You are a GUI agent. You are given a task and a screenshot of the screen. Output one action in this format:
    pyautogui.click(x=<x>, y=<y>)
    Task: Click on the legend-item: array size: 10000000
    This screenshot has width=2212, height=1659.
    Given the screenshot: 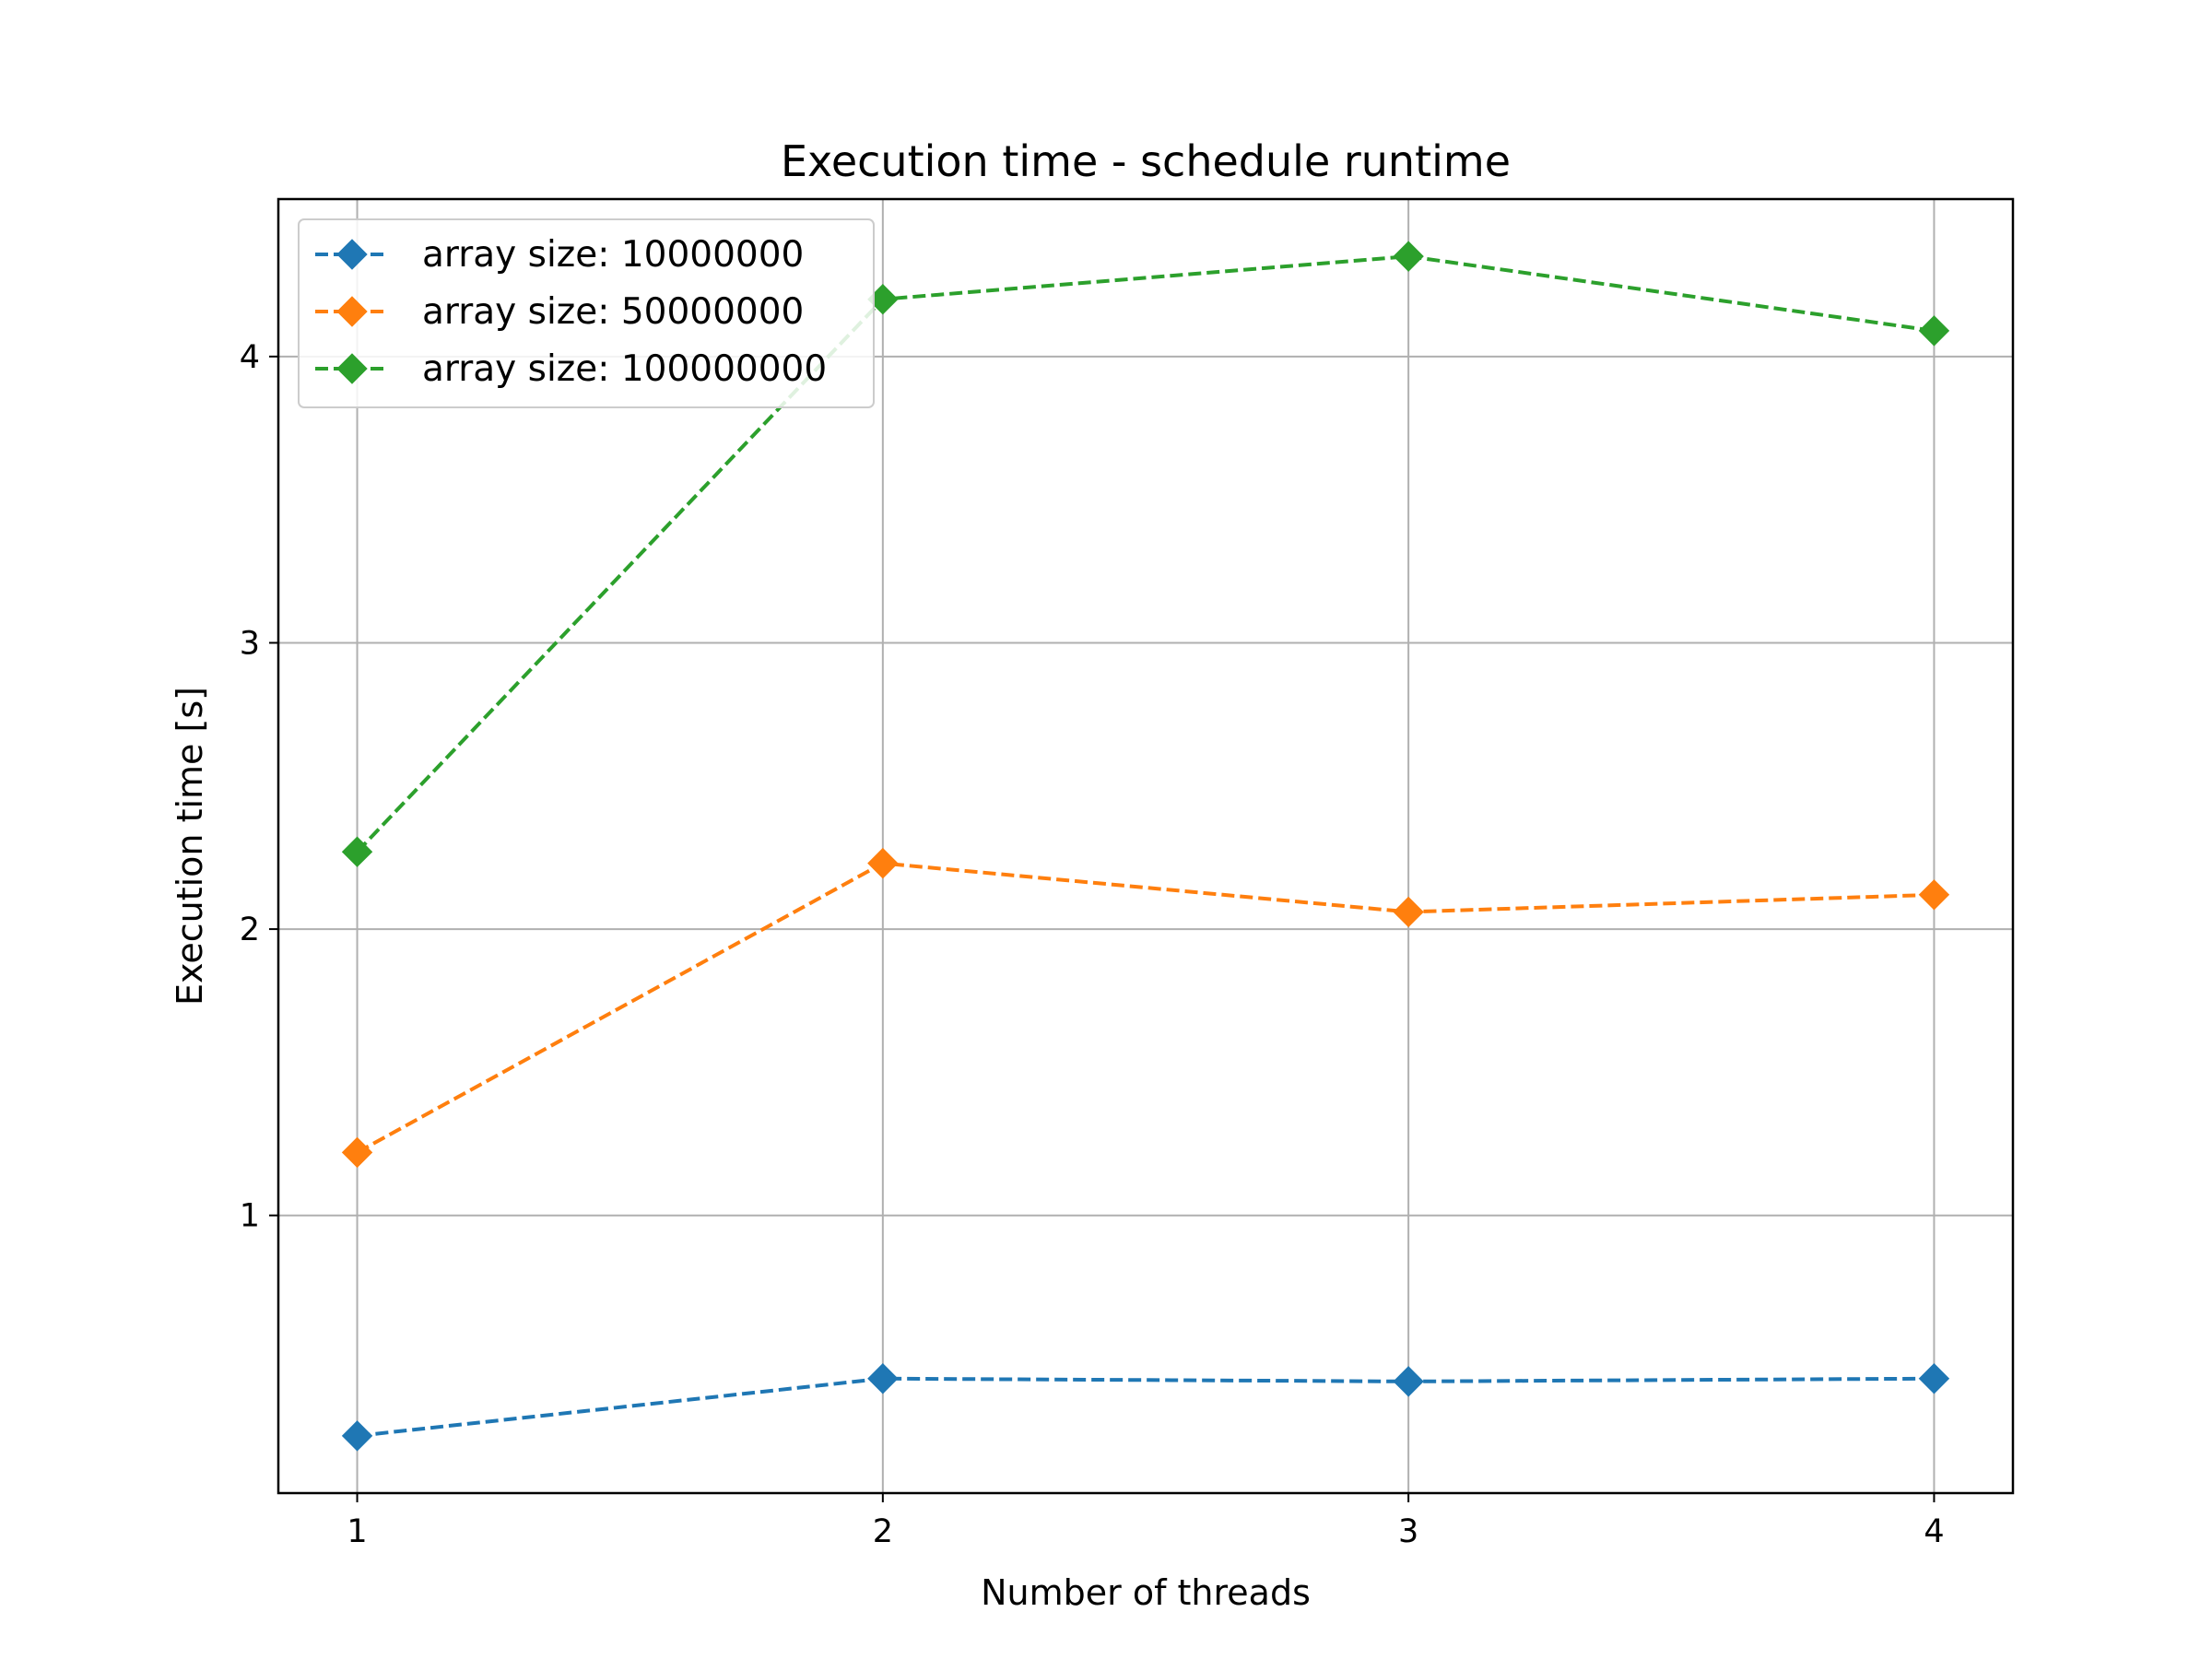 What is the action you would take?
    pyautogui.click(x=559, y=255)
    